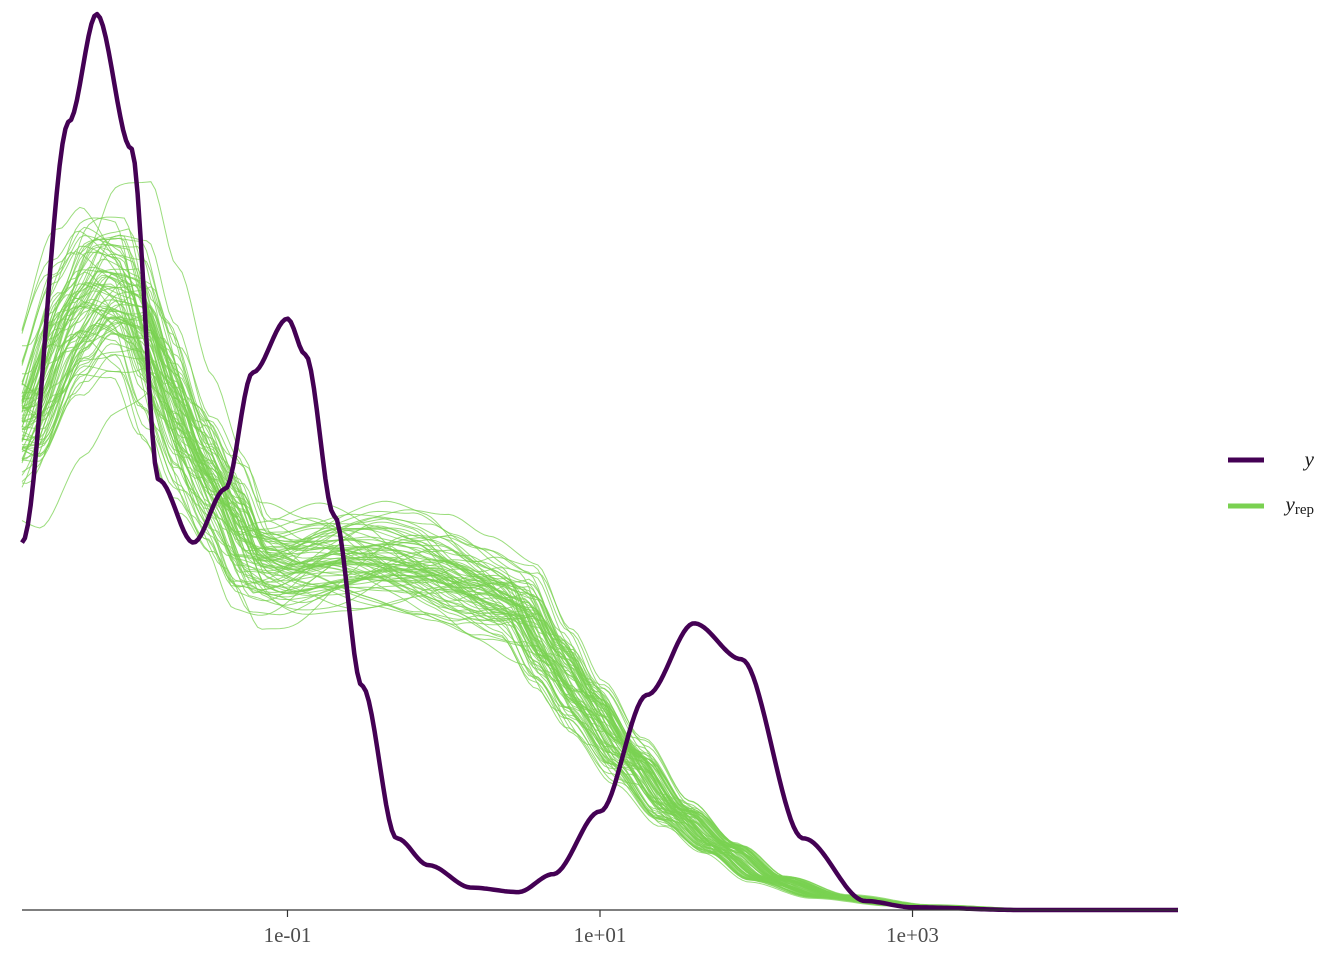 The height and width of the screenshot is (960, 1344). I want to click on legend-label-yrep: yrep, so click(1299, 505).